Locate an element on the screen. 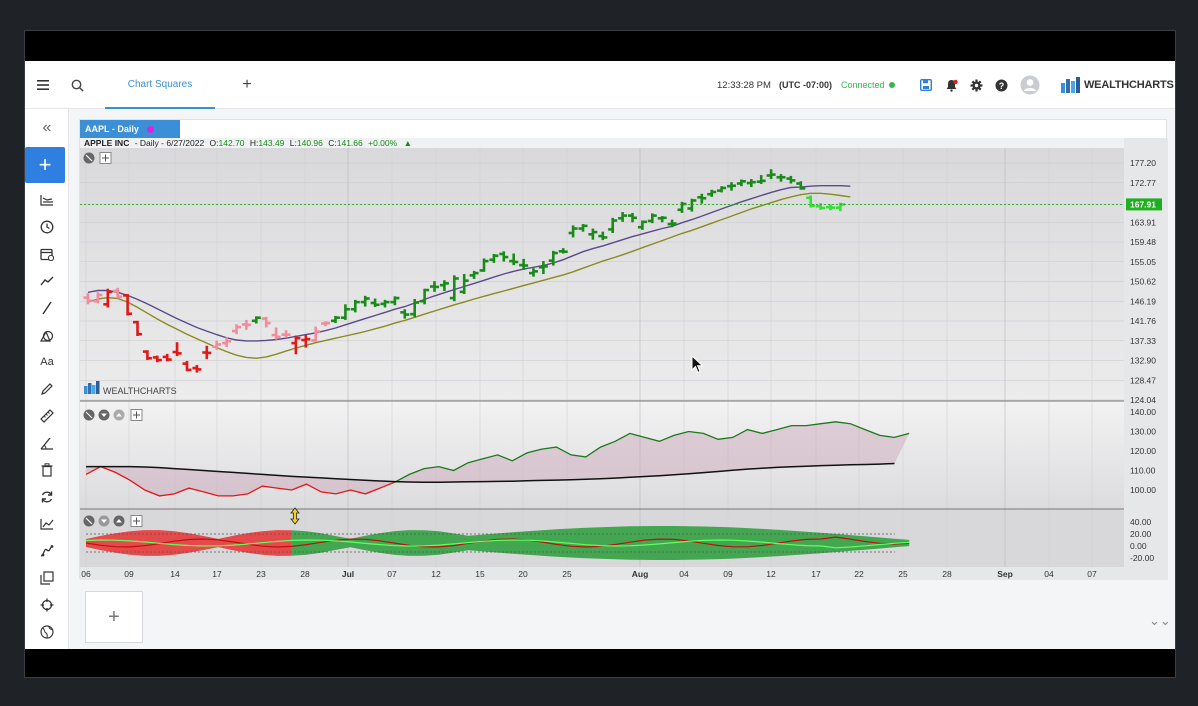 Image resolution: width=1198 pixels, height=706 pixels. clock-icon is located at coordinates (47, 227).